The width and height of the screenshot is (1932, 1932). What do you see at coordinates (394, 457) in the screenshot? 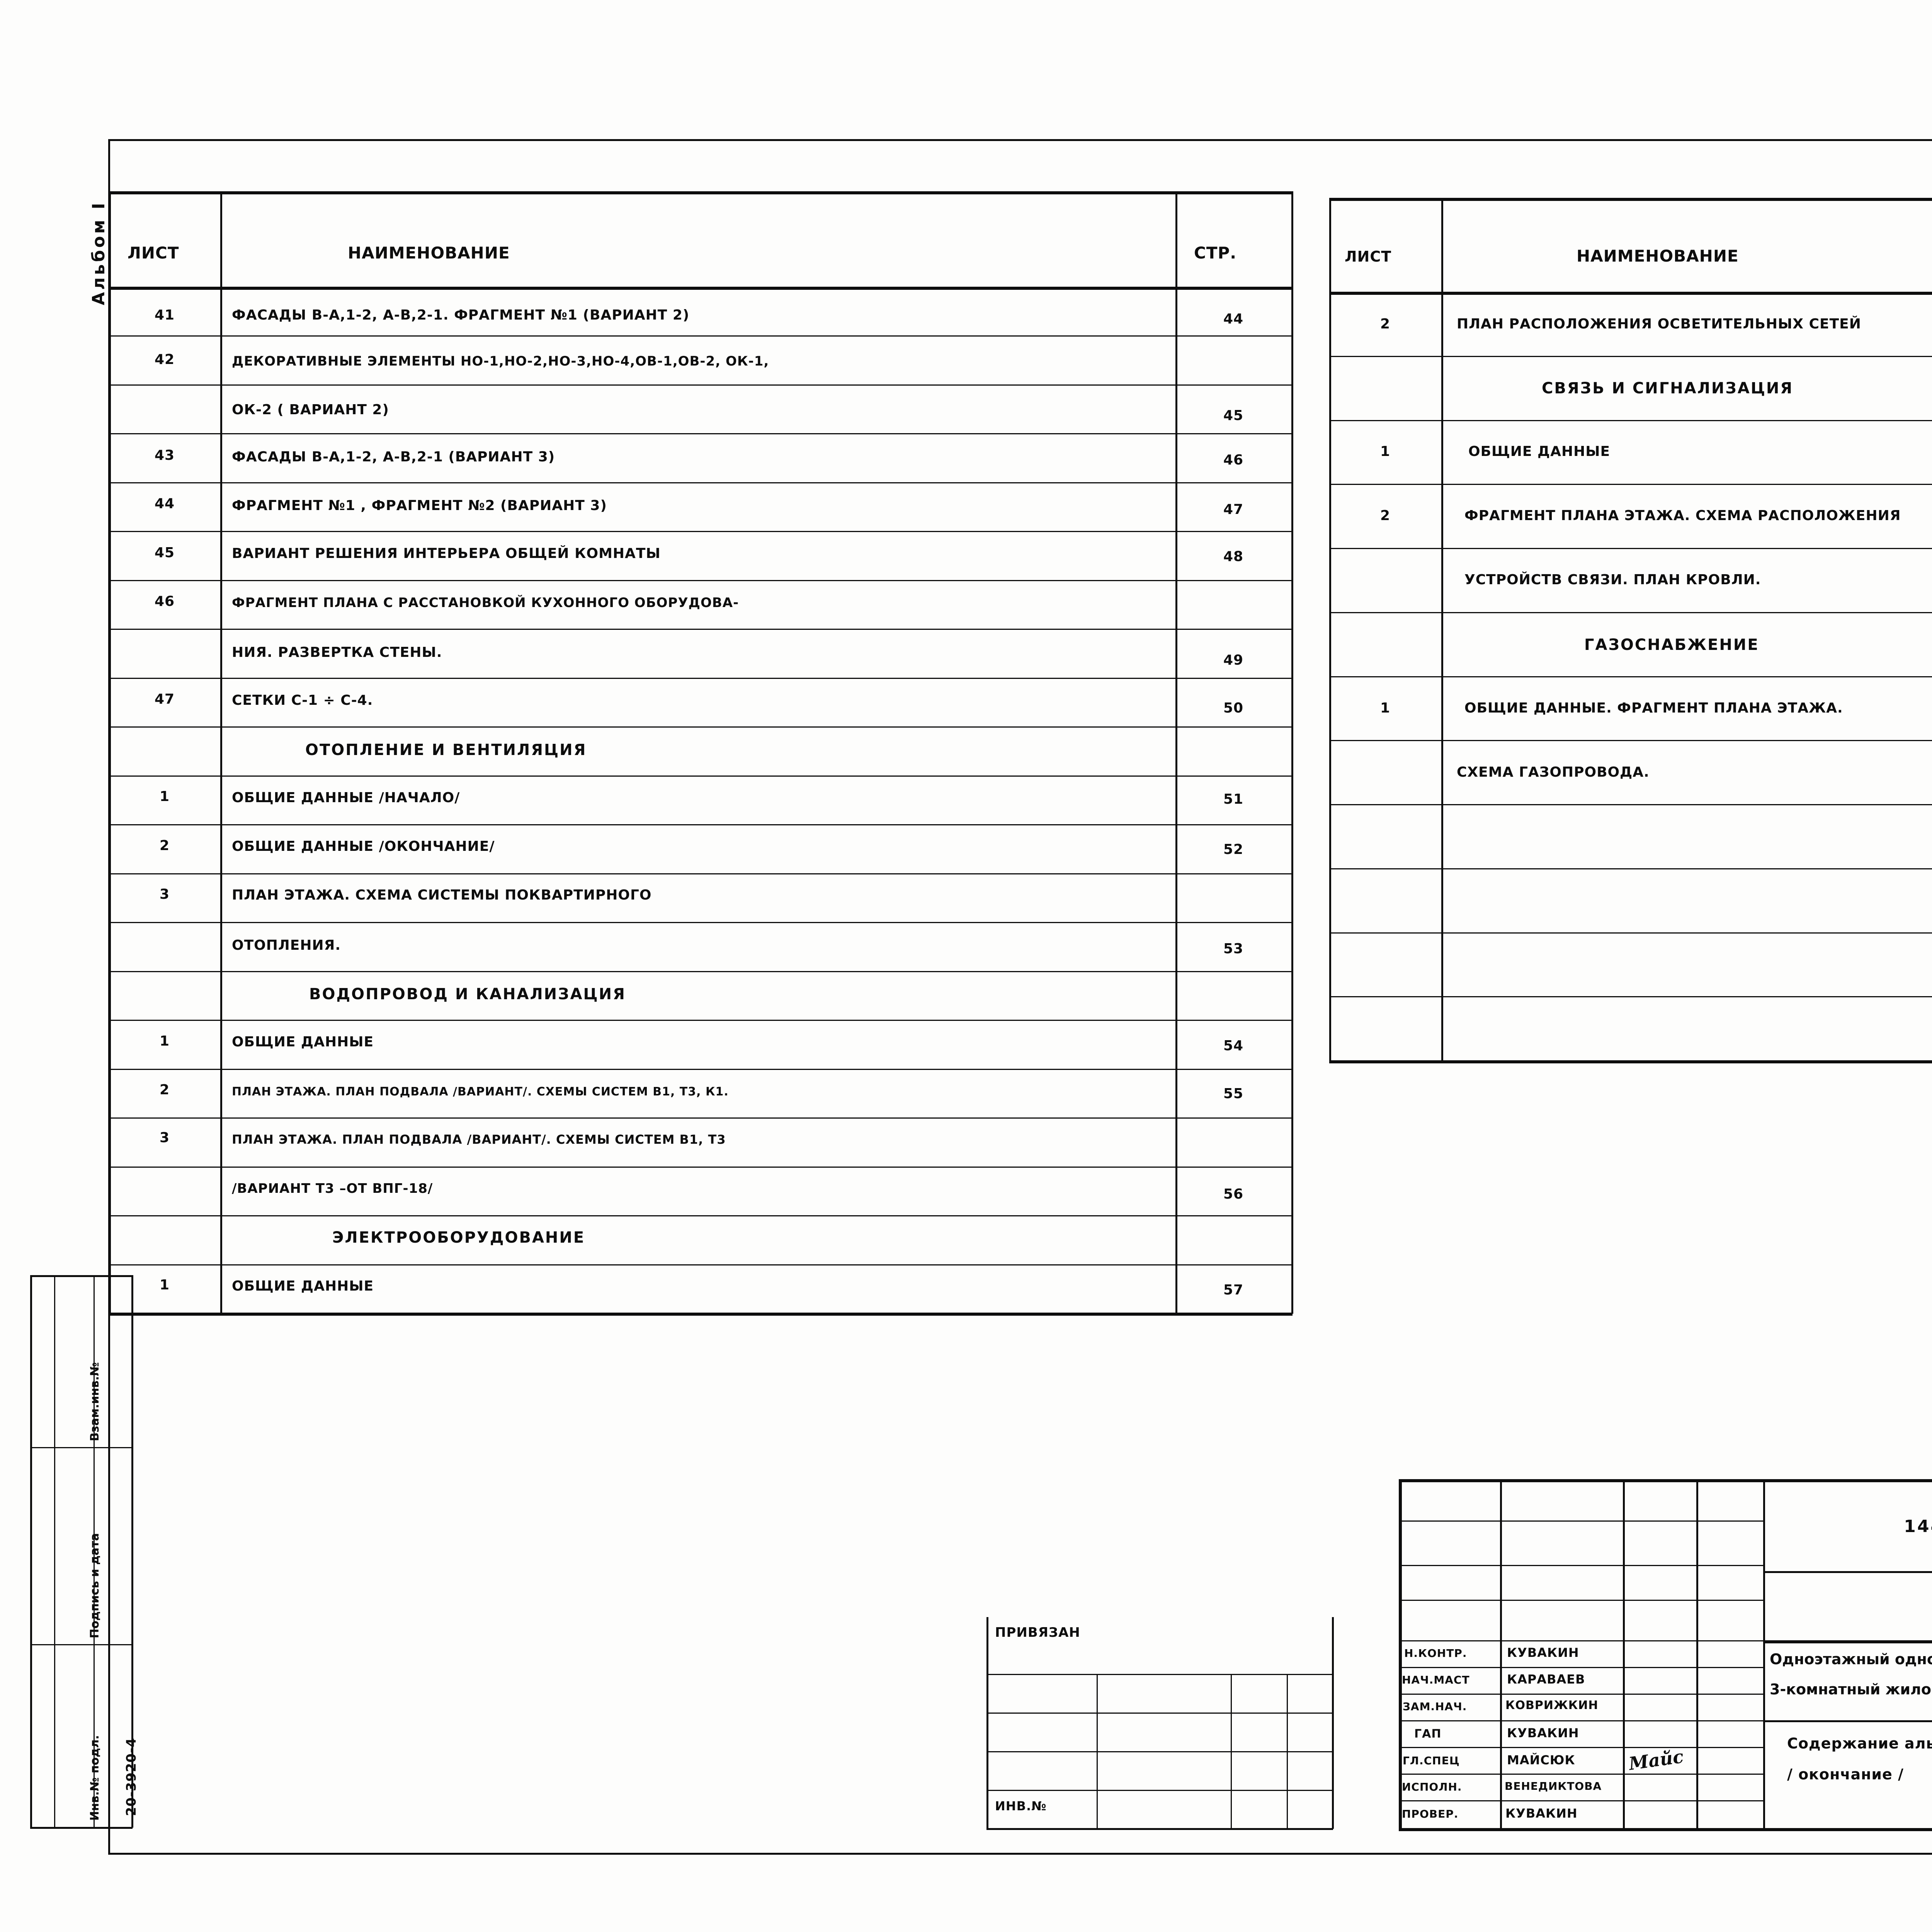
I see `table-row: ФАСАДЫ В-А,1-2, А-В,2-1 (ВАРИАНТ 3)` at bounding box center [394, 457].